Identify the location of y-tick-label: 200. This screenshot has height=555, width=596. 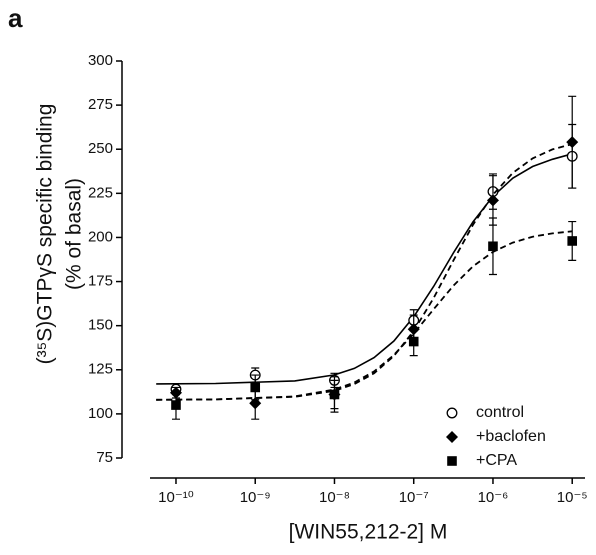
(100, 236).